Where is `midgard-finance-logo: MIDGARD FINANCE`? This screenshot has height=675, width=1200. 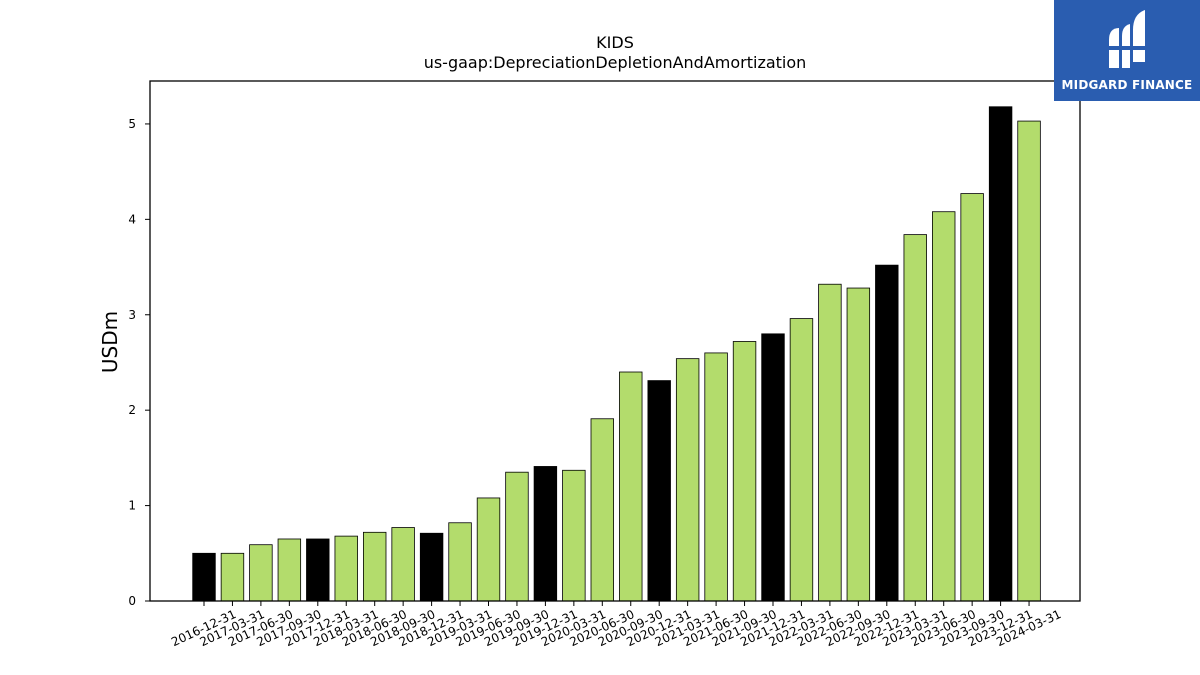 midgard-finance-logo: MIDGARD FINANCE is located at coordinates (1127, 50).